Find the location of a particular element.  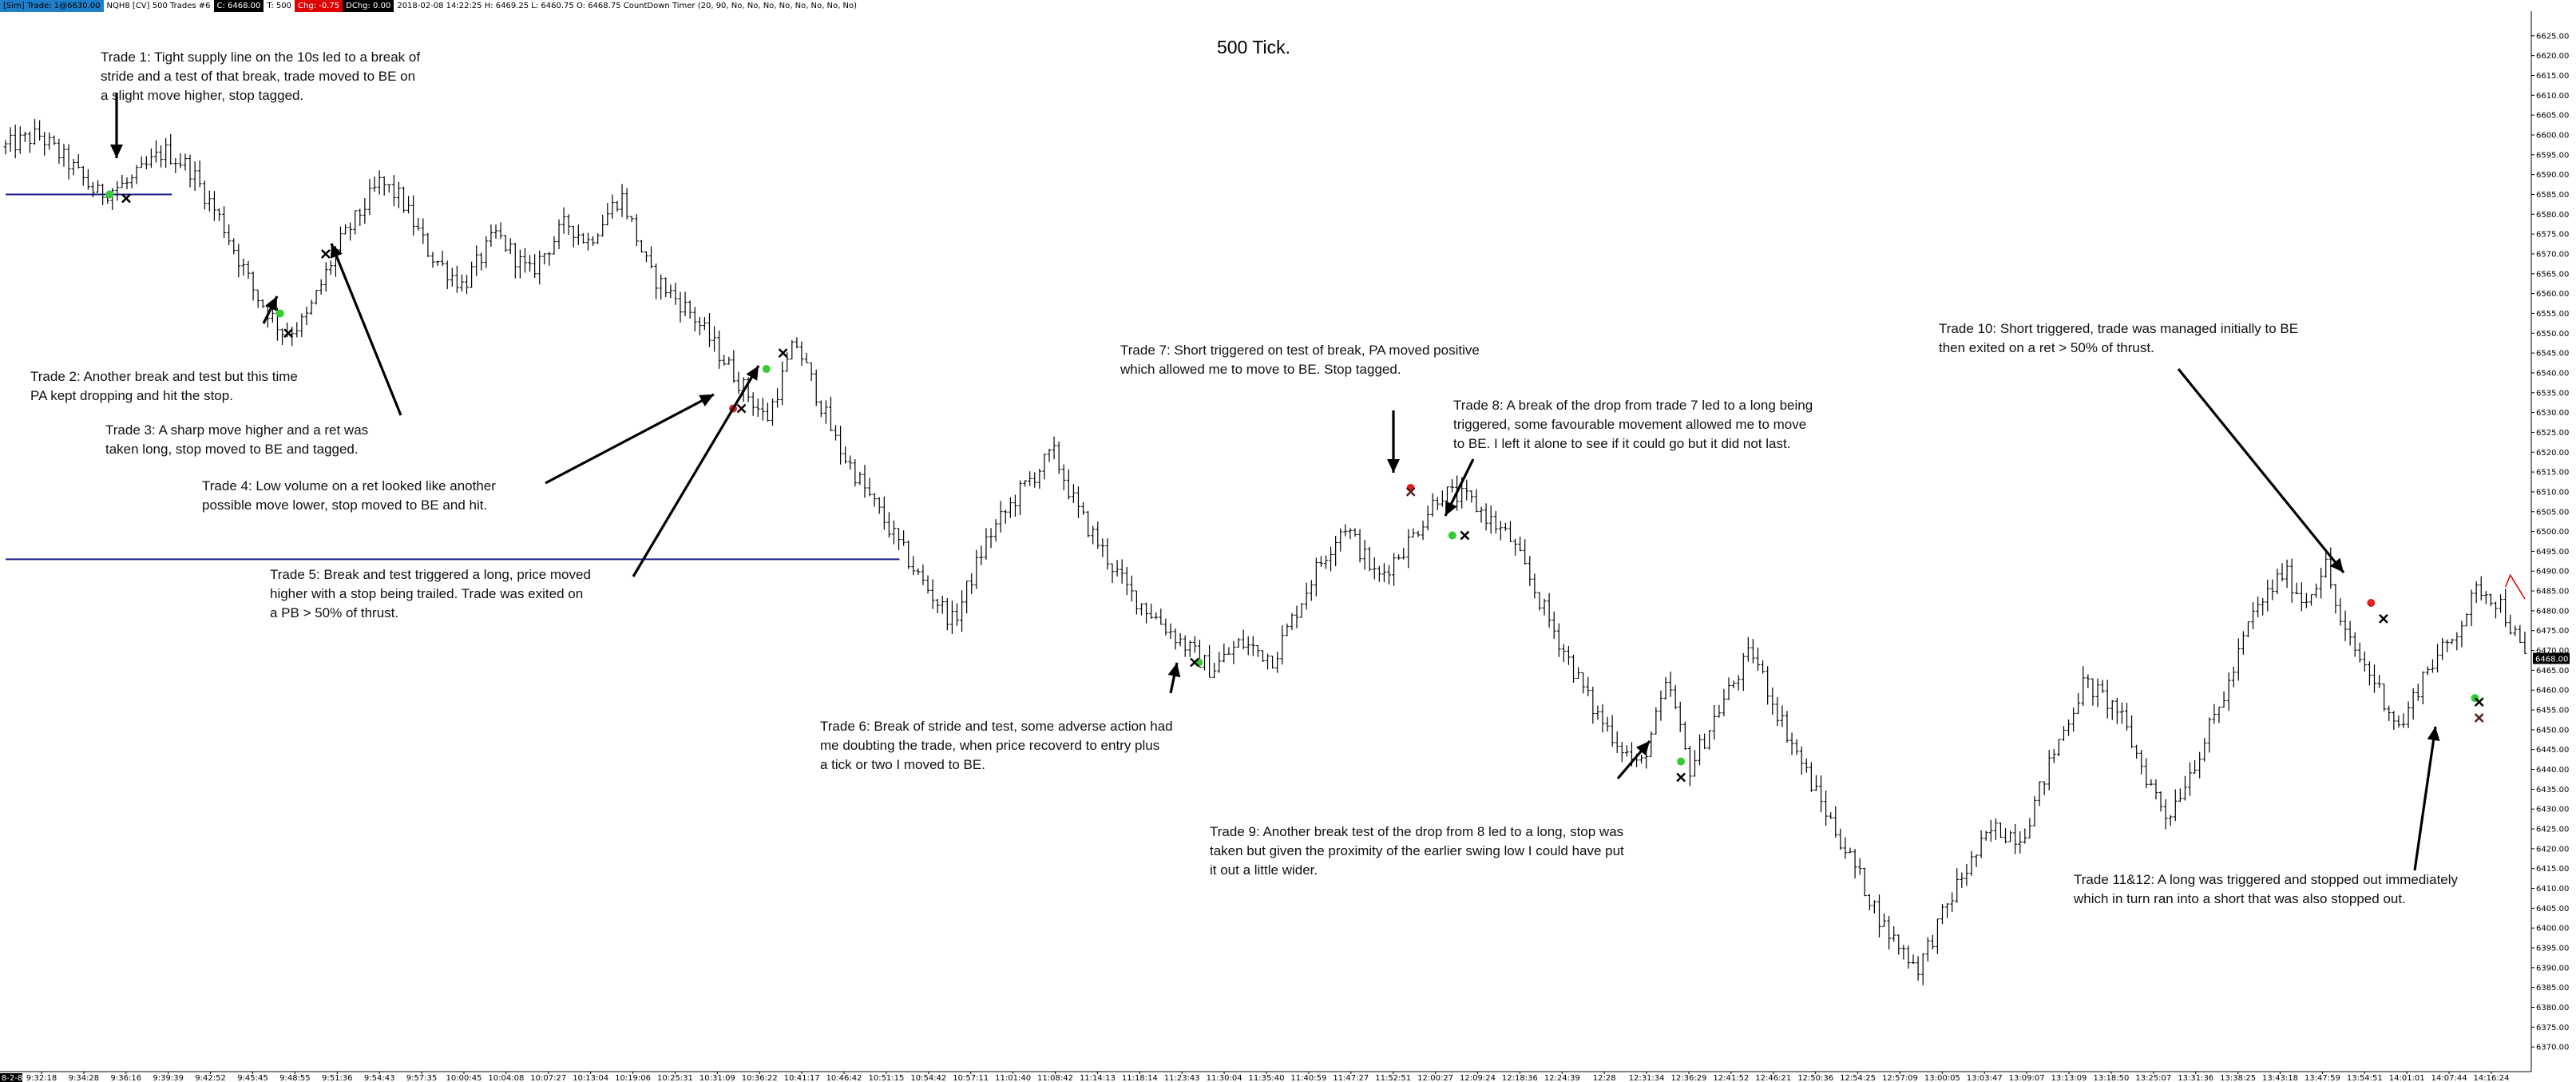

time-tick-label: 12:28 is located at coordinates (1604, 1078).